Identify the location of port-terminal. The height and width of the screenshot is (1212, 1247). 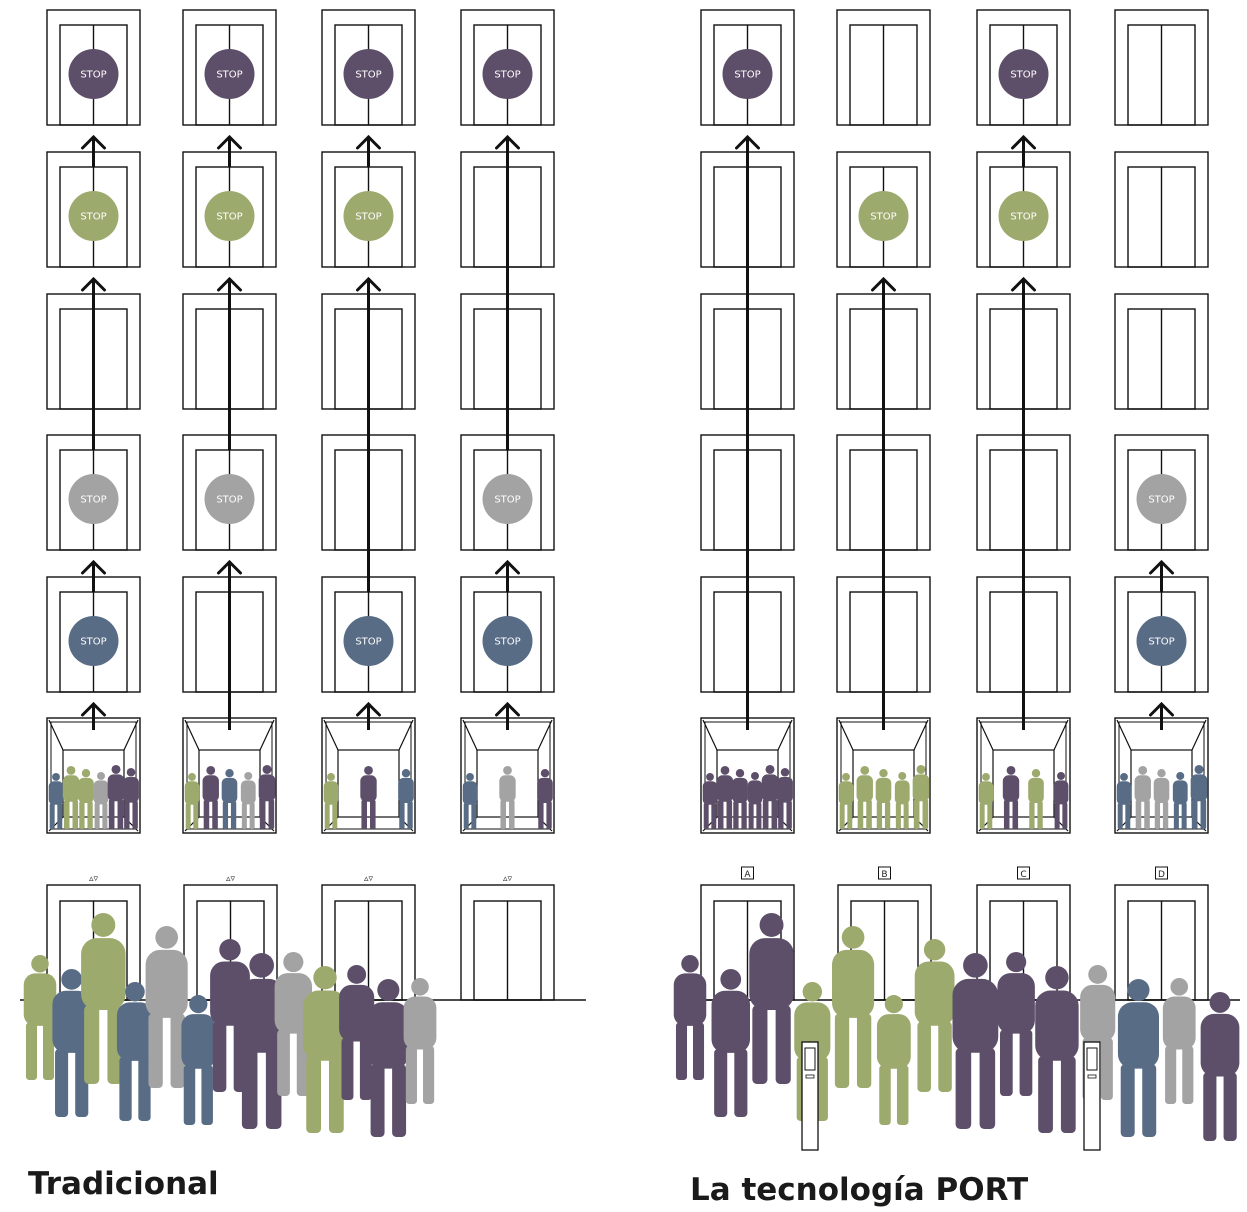
(1092, 1096).